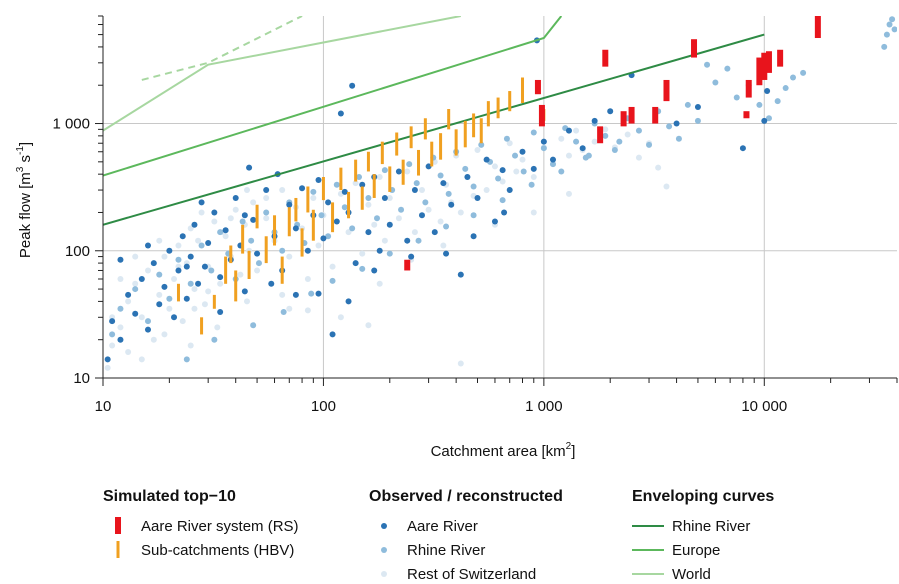 The image size is (899, 584). Describe the element at coordinates (544, 406) in the screenshot. I see `x-tick-label: 1 000` at that location.